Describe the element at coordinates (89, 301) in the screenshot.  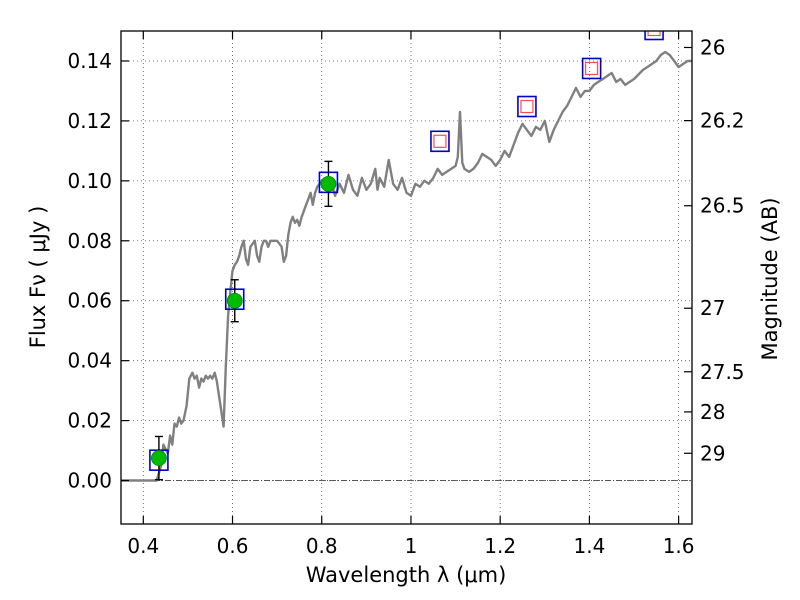
I see `y-tick-label: 0.06` at that location.